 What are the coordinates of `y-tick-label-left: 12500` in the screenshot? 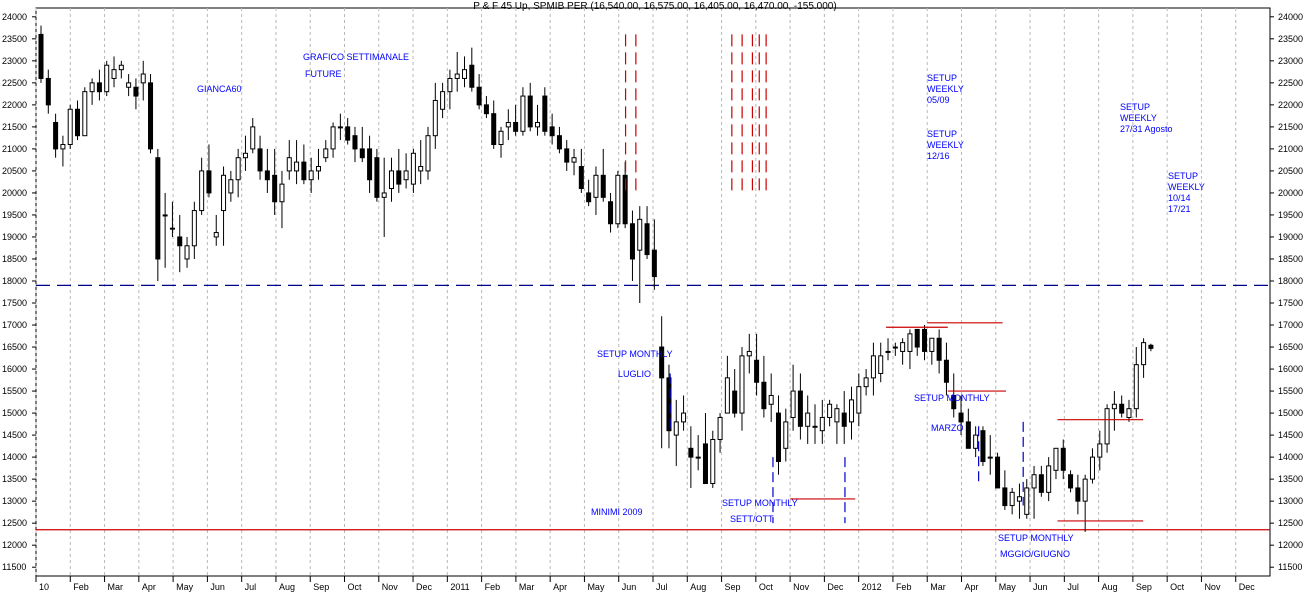 It's located at (14, 523).